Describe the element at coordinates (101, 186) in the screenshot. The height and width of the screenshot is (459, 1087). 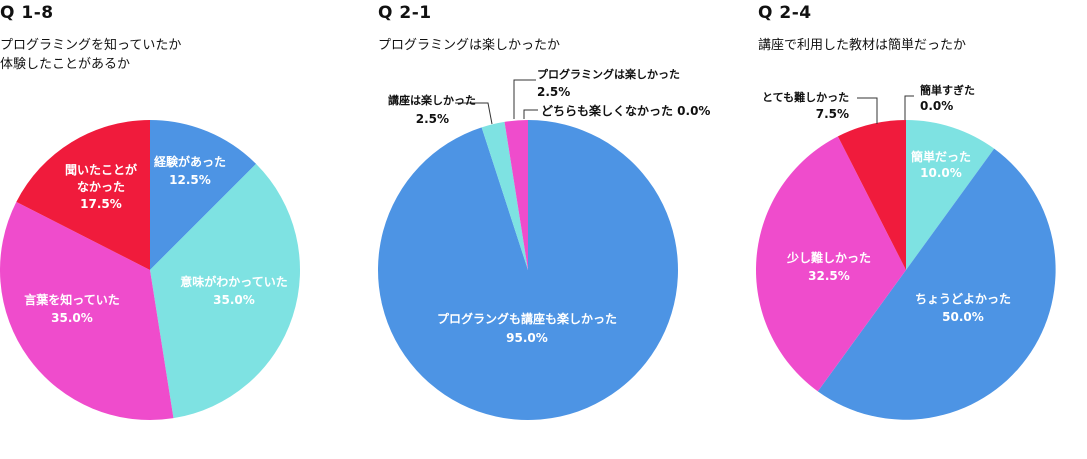
I see `slice-label: 聞いたことがなかった 17.5%` at that location.